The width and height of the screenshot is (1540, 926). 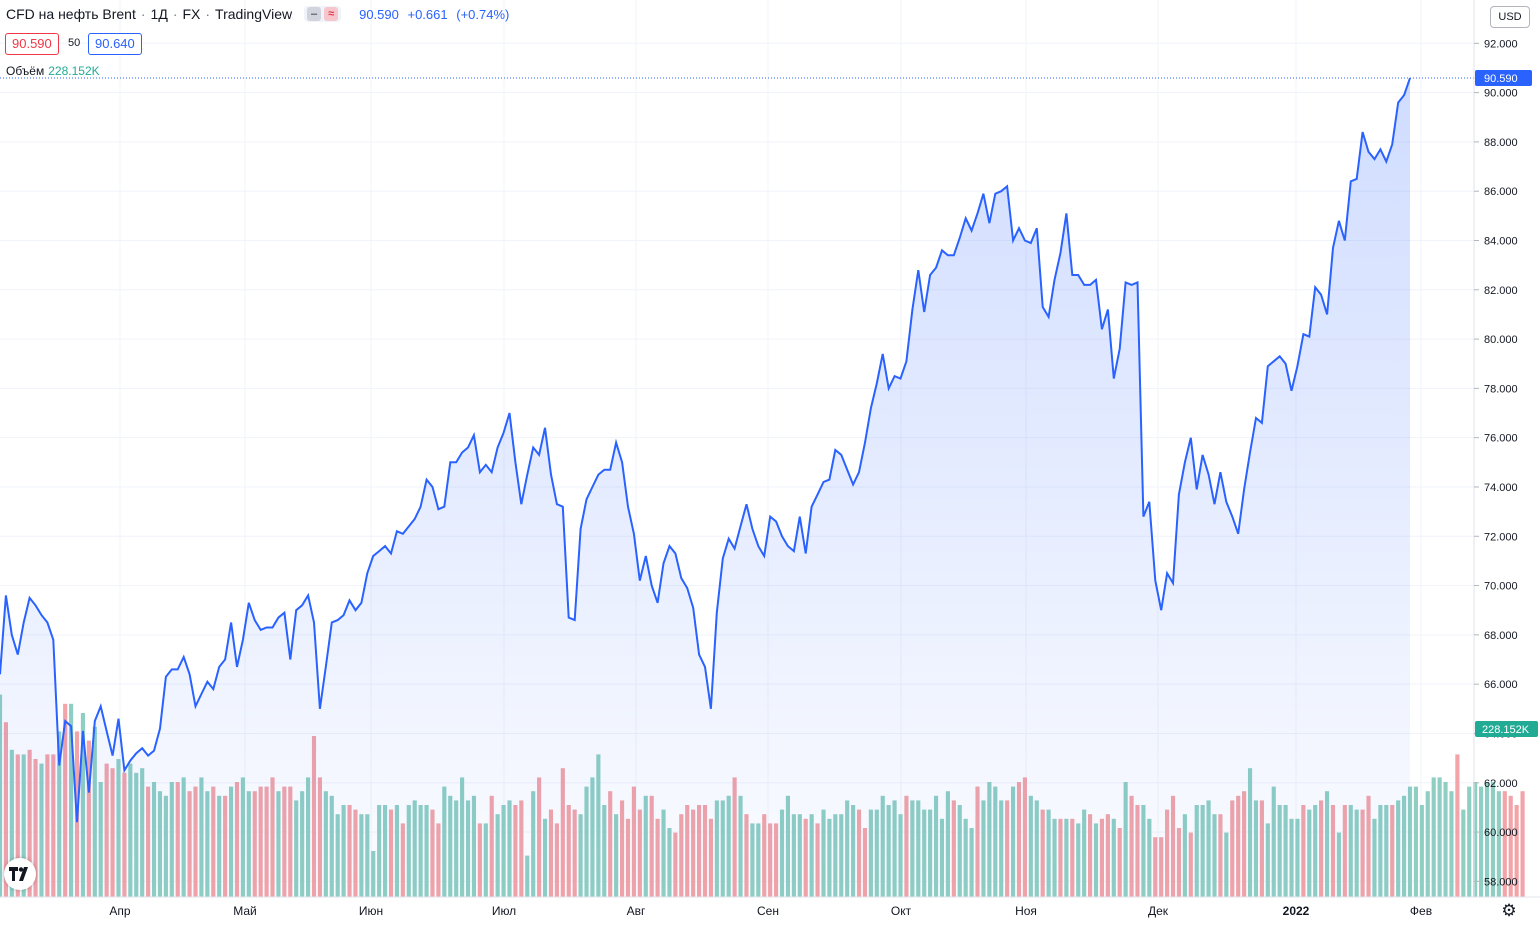 I want to click on time-axis: Апр Май Июн Июл Авг Сен Окт Ноя Дек 2022 Фев, so click(x=770, y=911).